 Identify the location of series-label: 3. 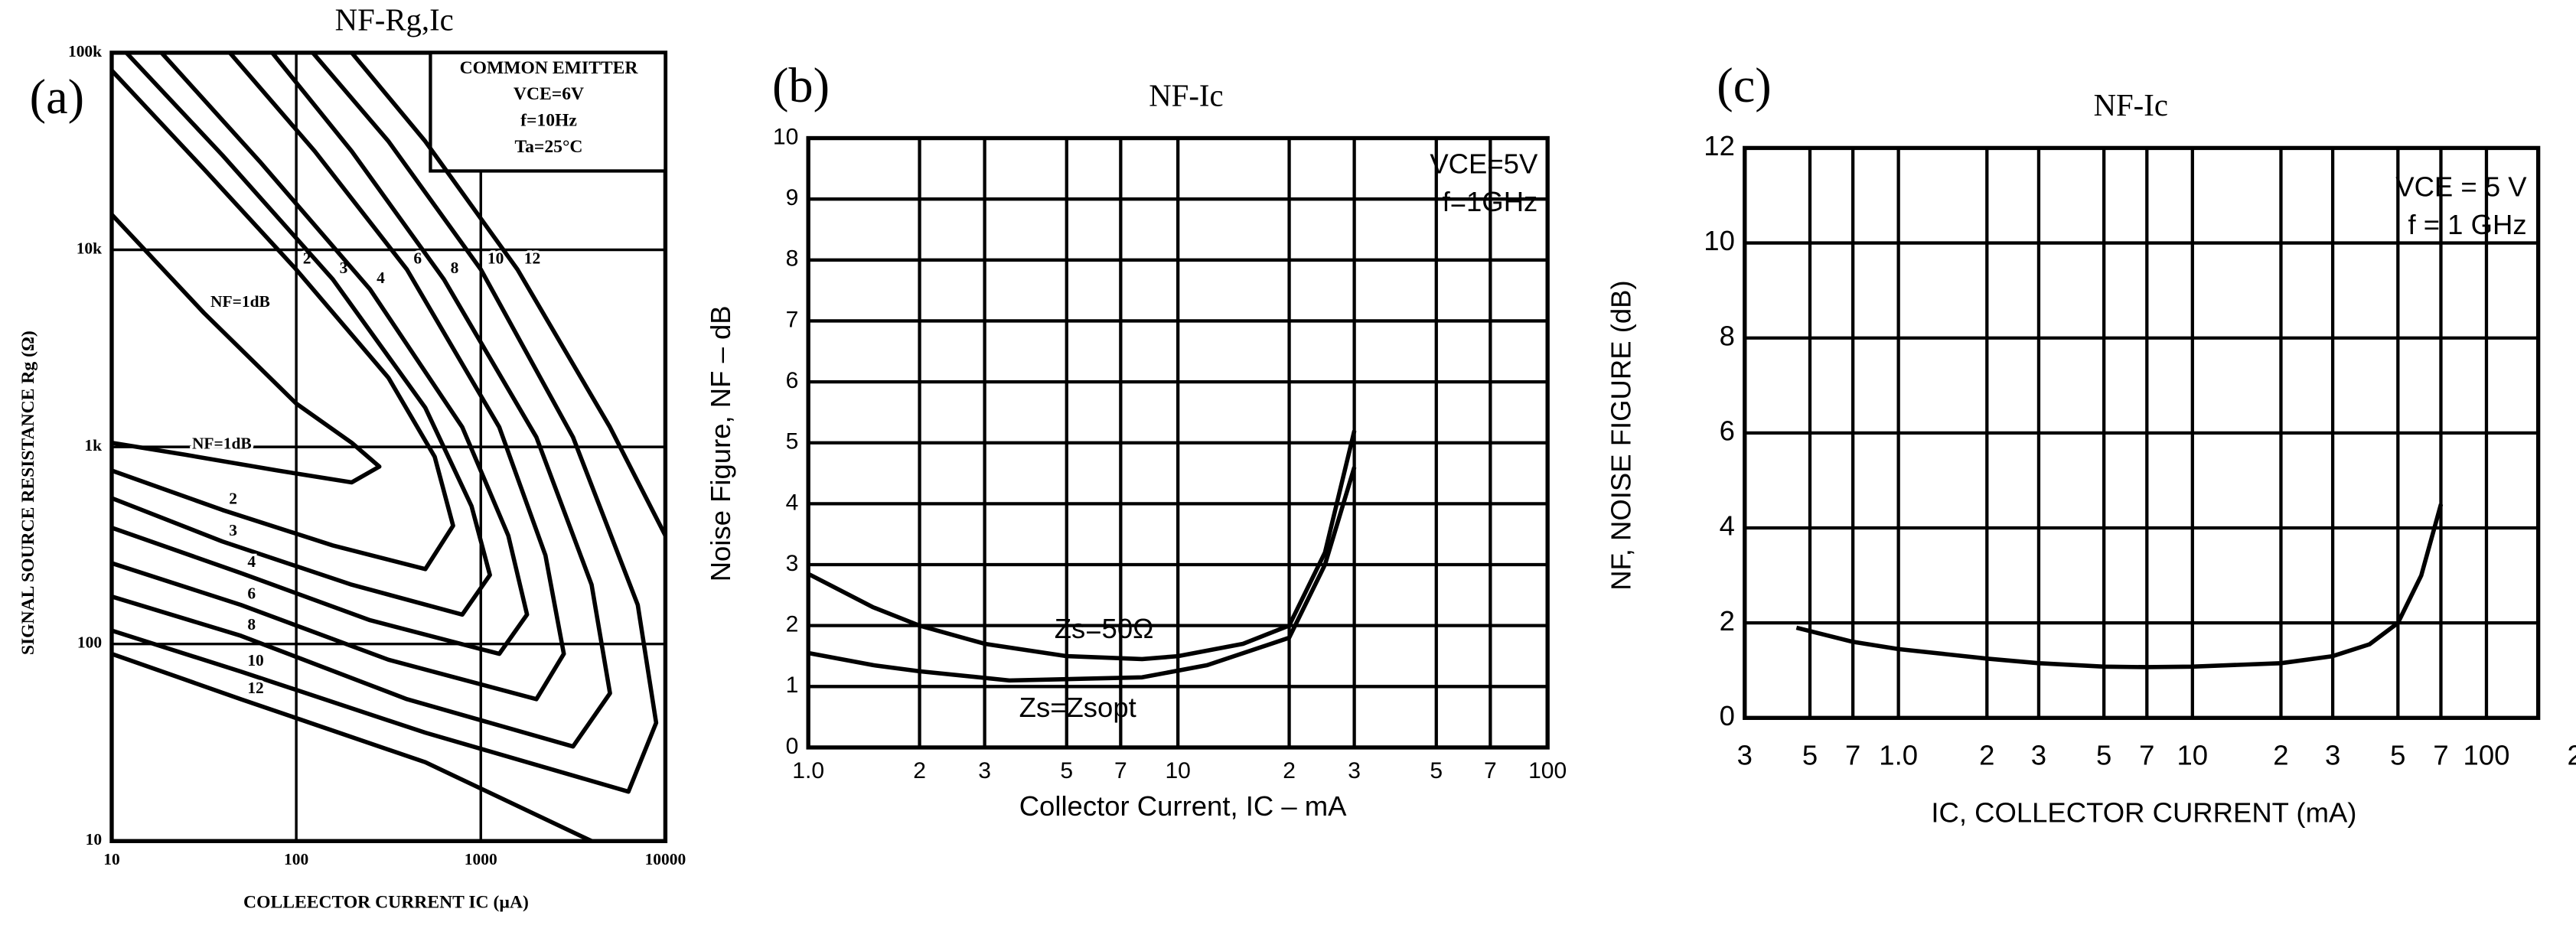
(233, 530).